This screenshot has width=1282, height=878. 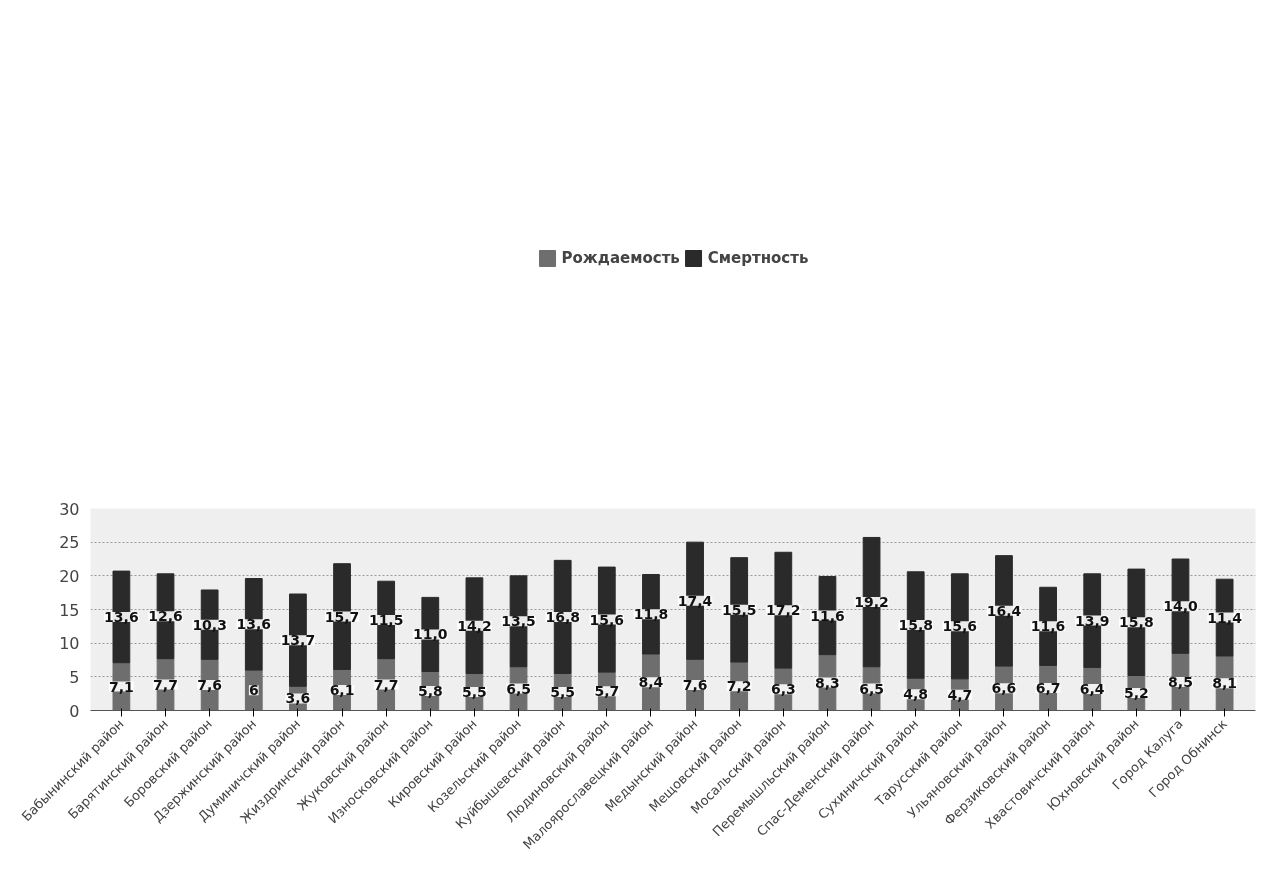 What do you see at coordinates (69, 644) in the screenshot?
I see `y-tick-label: 10` at bounding box center [69, 644].